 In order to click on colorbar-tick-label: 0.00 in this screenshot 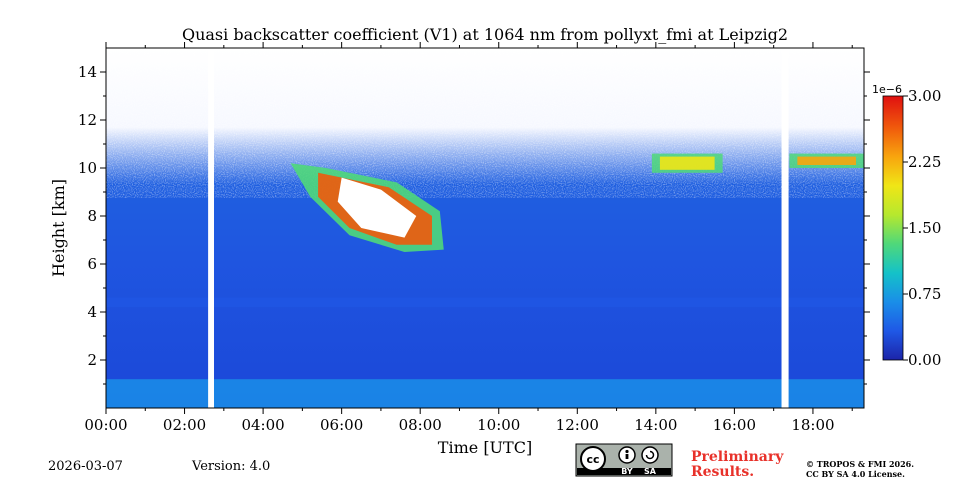, I will do `click(924, 360)`.